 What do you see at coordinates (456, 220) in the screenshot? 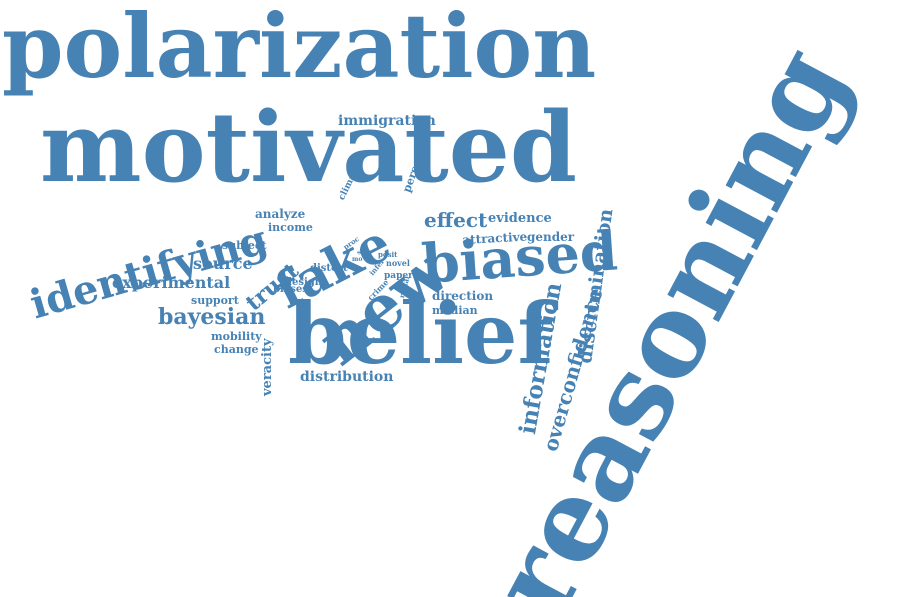
I see `word-effect: effect` at bounding box center [456, 220].